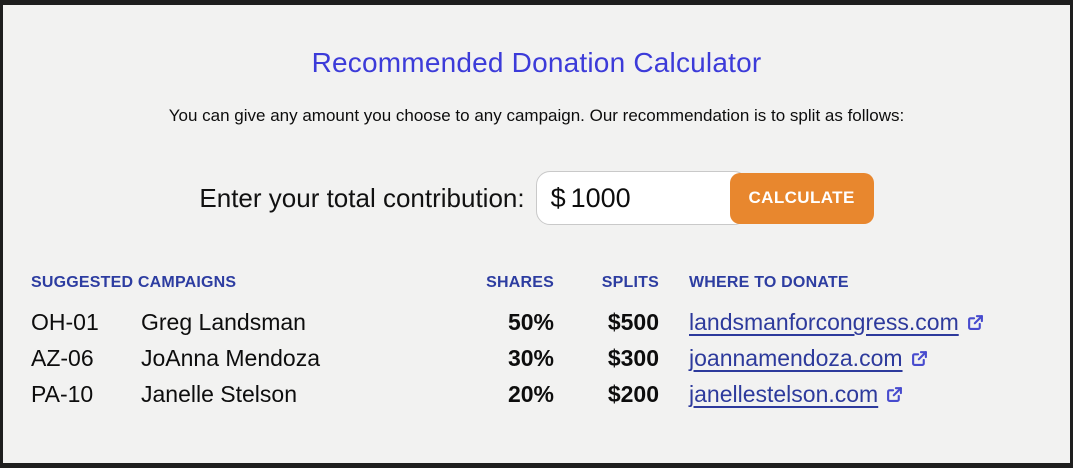 This screenshot has width=1073, height=468. What do you see at coordinates (633, 358) in the screenshot?
I see `split-amount: $300` at bounding box center [633, 358].